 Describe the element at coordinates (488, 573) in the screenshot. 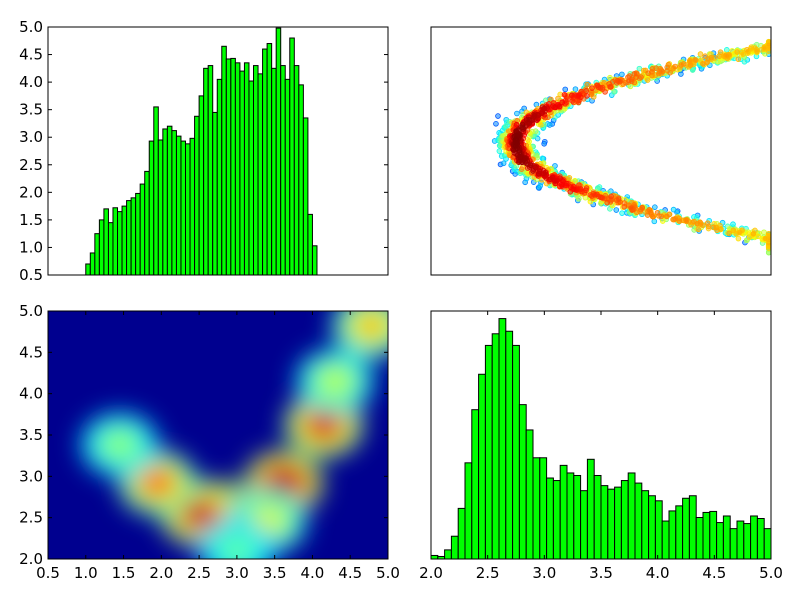

I see `x-tick-label: 2.5` at that location.